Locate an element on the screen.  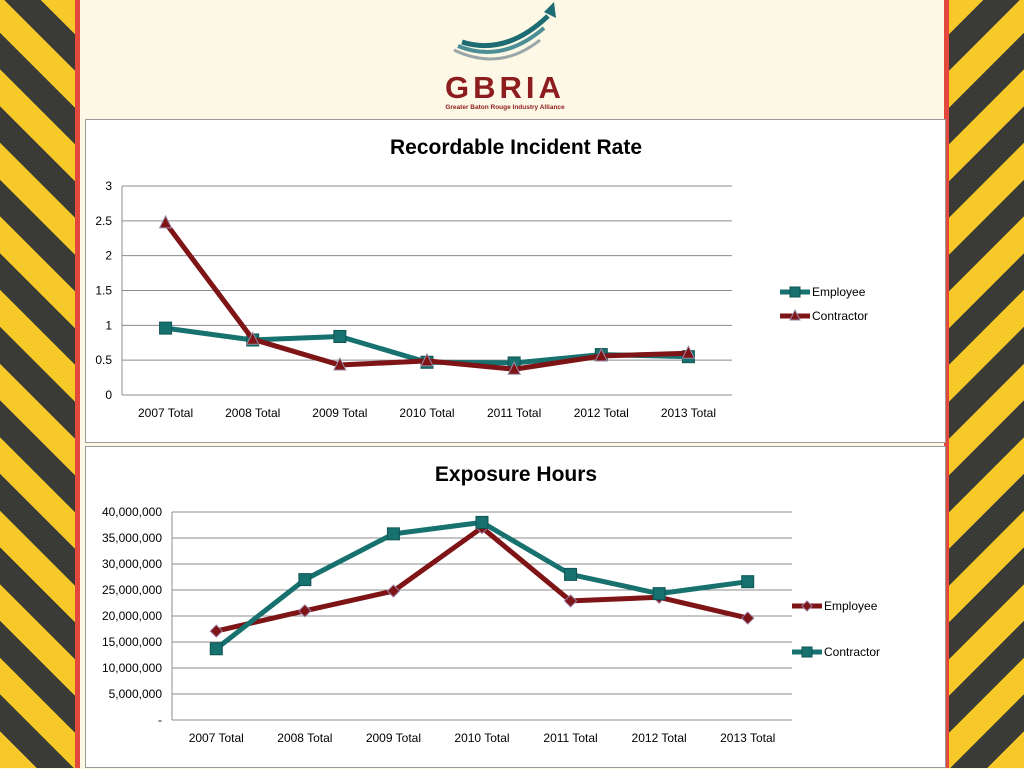
right-hazard-stripe-border is located at coordinates (984, 384).